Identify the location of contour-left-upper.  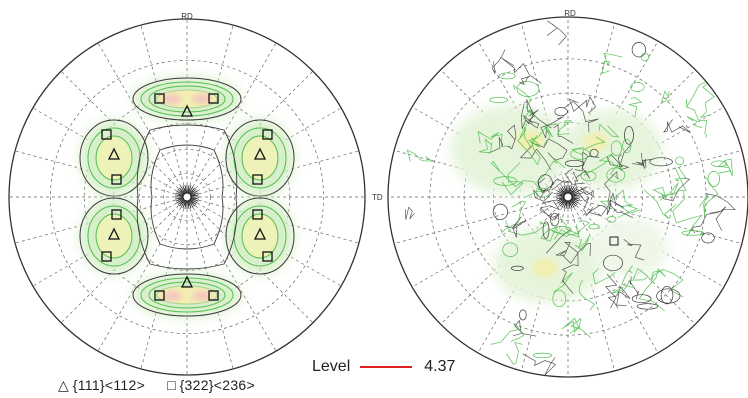
(114, 158).